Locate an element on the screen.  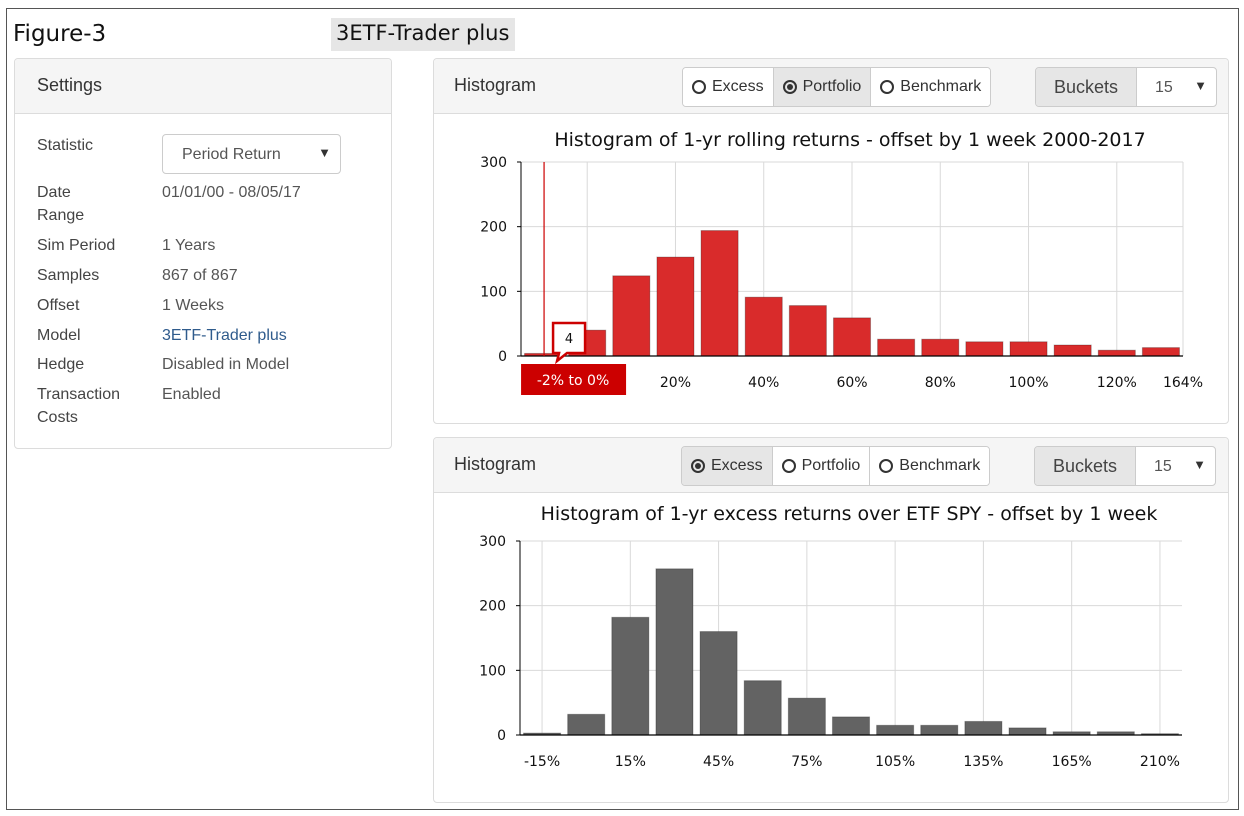
x-tick-label: 135% is located at coordinates (983, 762).